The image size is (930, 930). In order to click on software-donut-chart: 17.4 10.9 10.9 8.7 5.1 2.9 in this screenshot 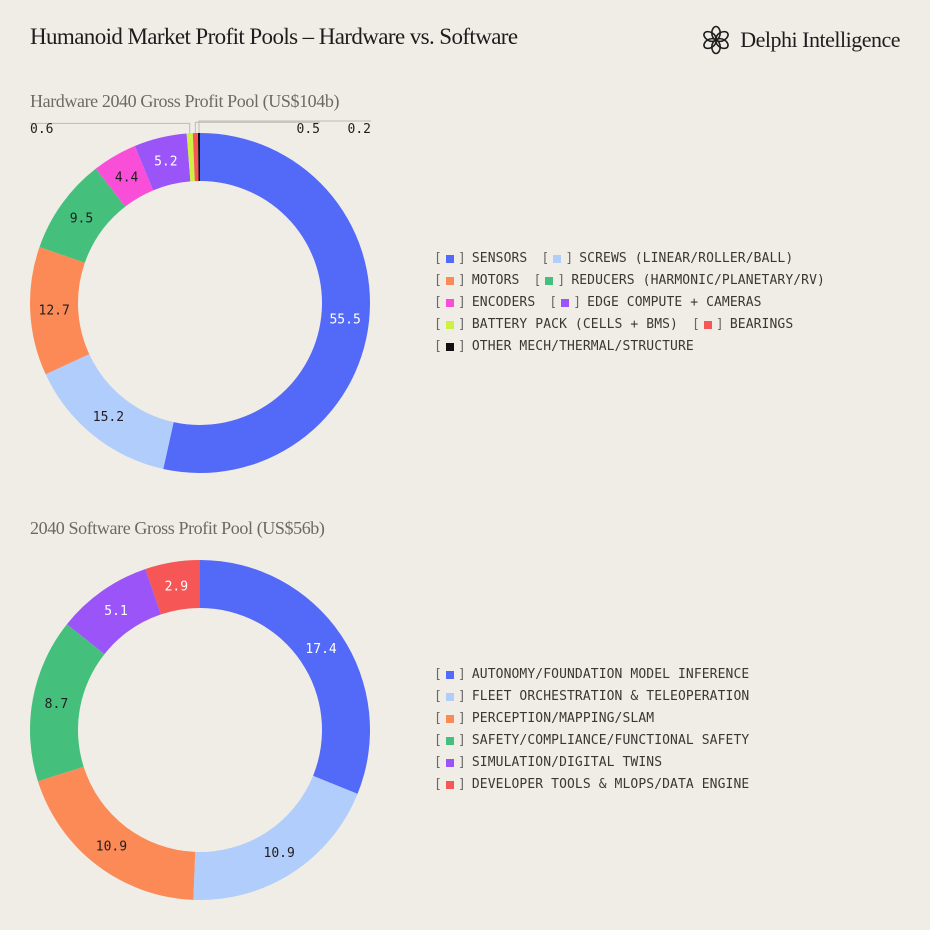, I will do `click(199, 730)`.